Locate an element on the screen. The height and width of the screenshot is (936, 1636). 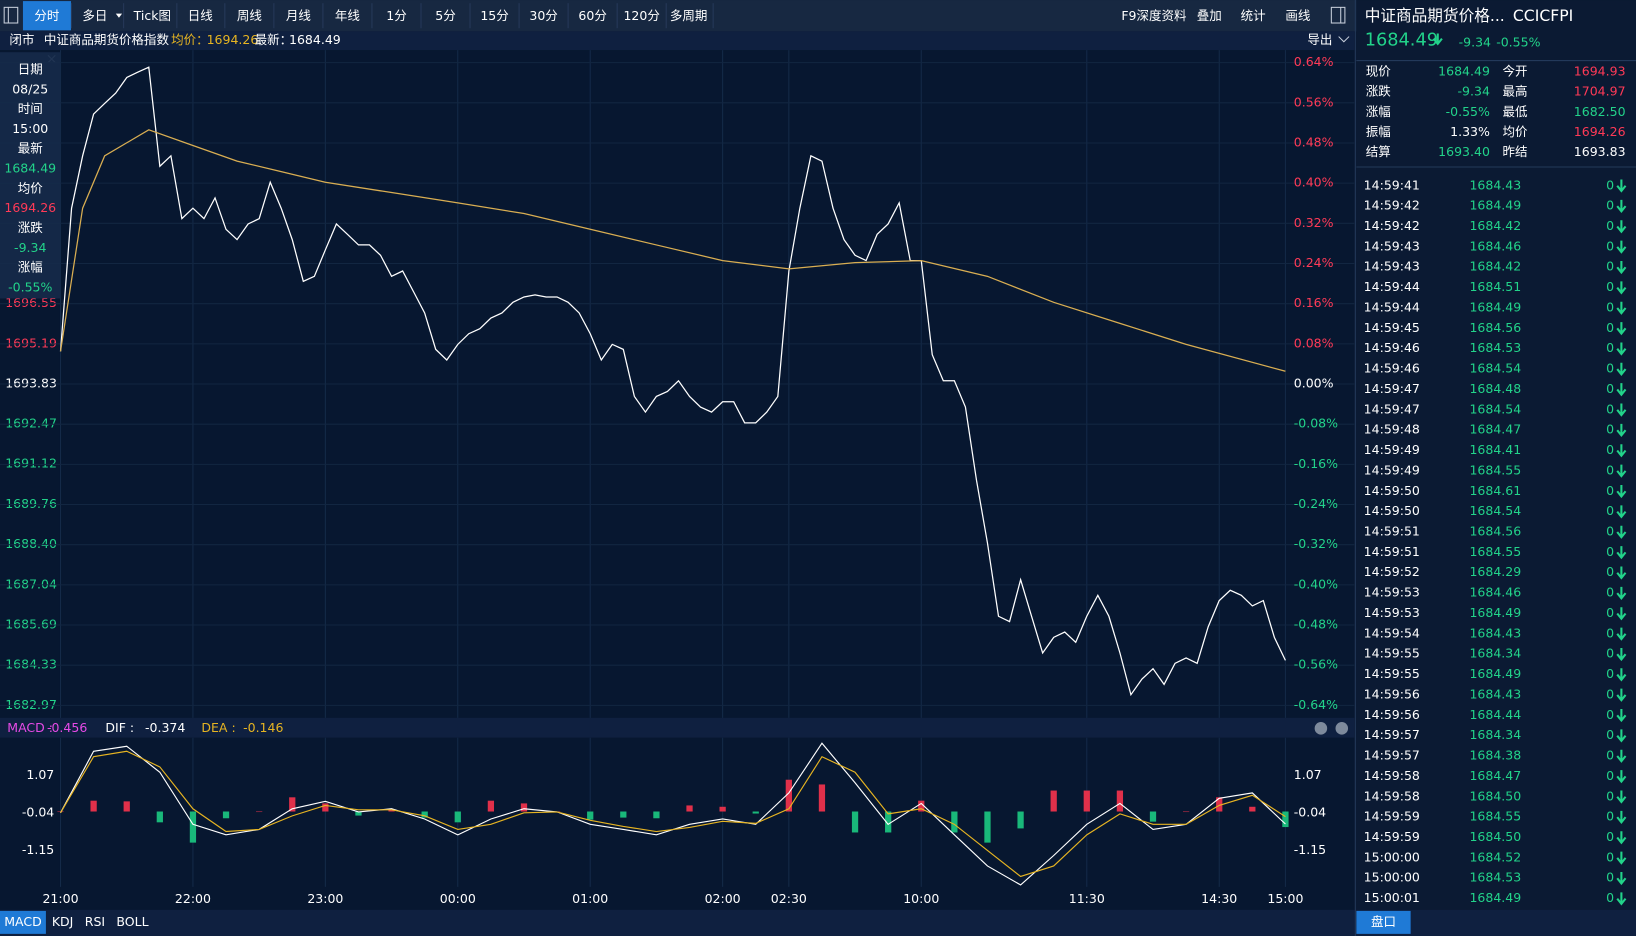
toolbar-tab: Tick图 is located at coordinates (152, 15).